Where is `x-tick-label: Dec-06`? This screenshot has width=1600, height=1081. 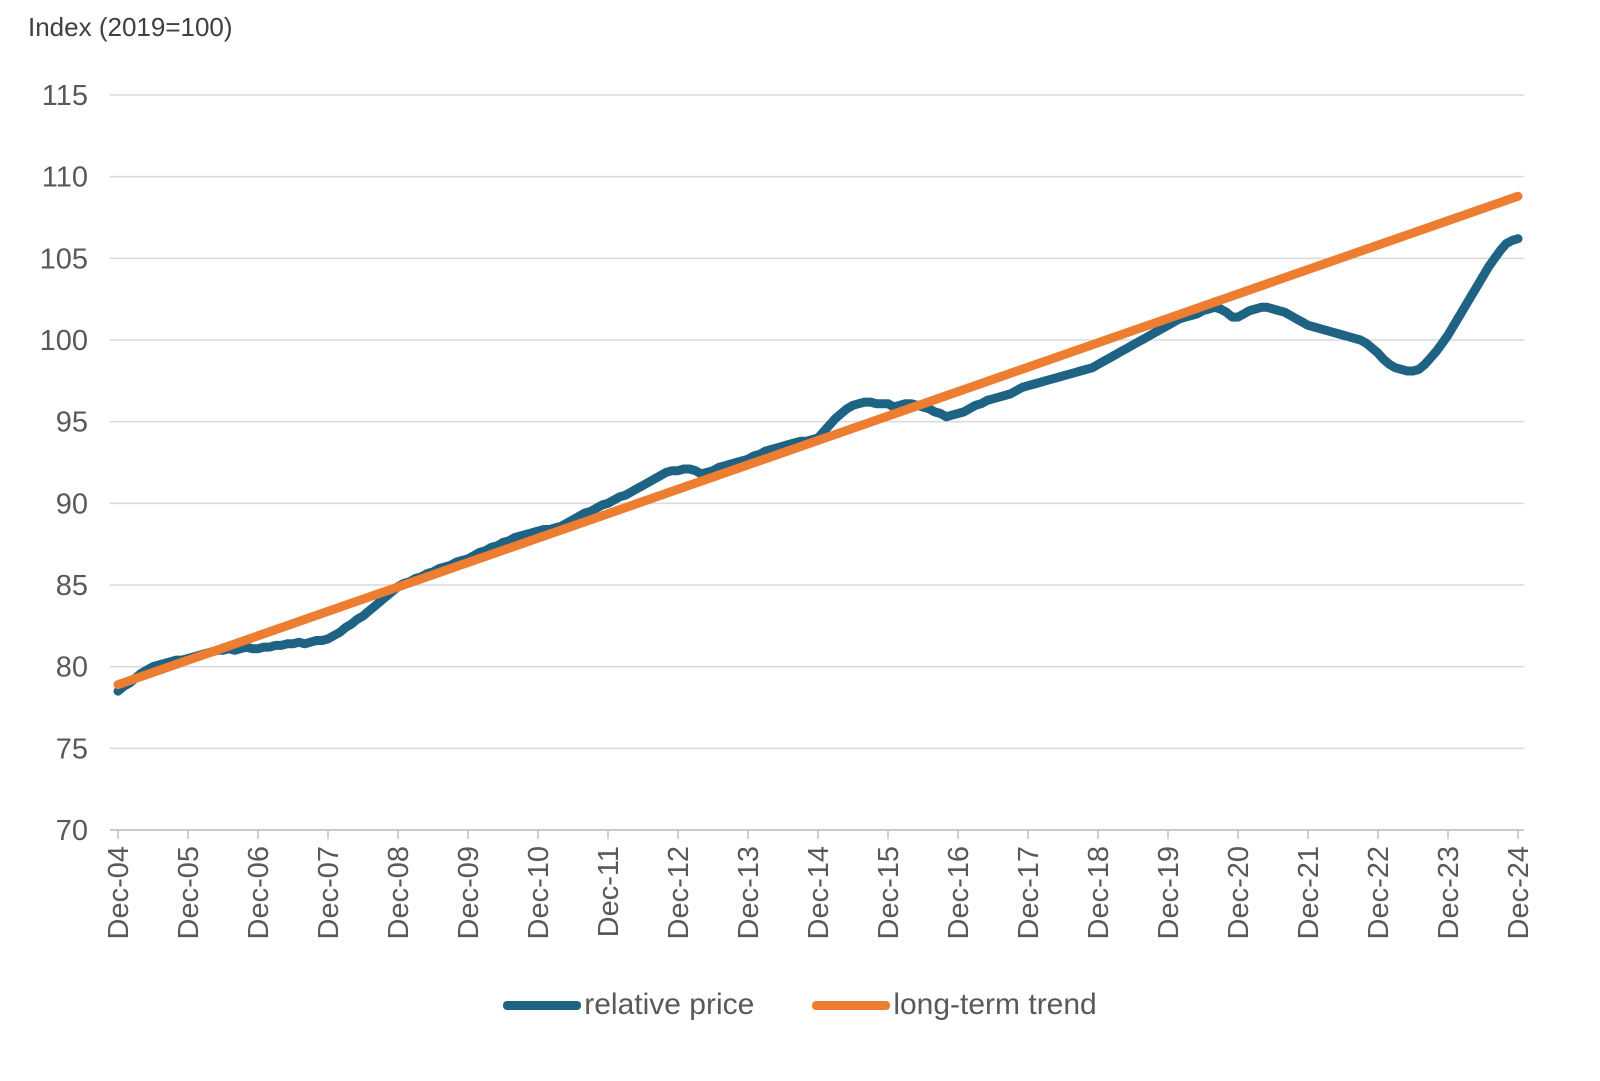
x-tick-label: Dec-06 is located at coordinates (259, 893).